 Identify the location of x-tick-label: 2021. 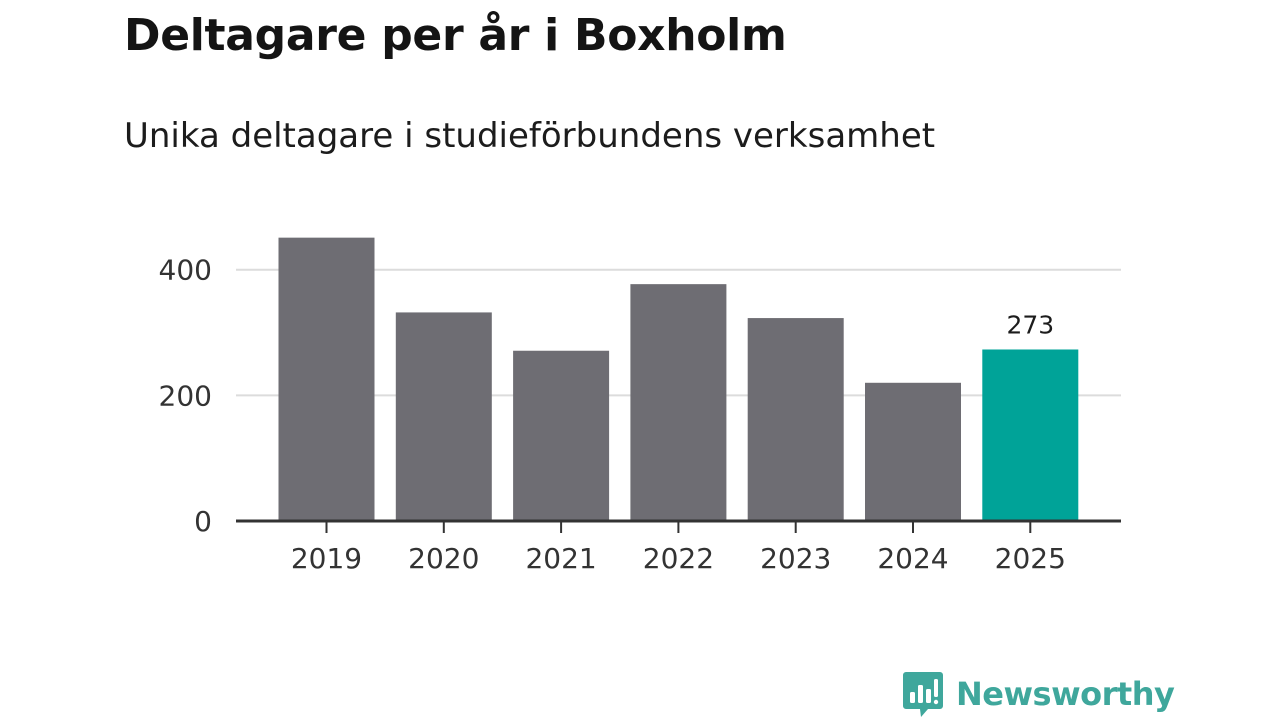
(560, 558).